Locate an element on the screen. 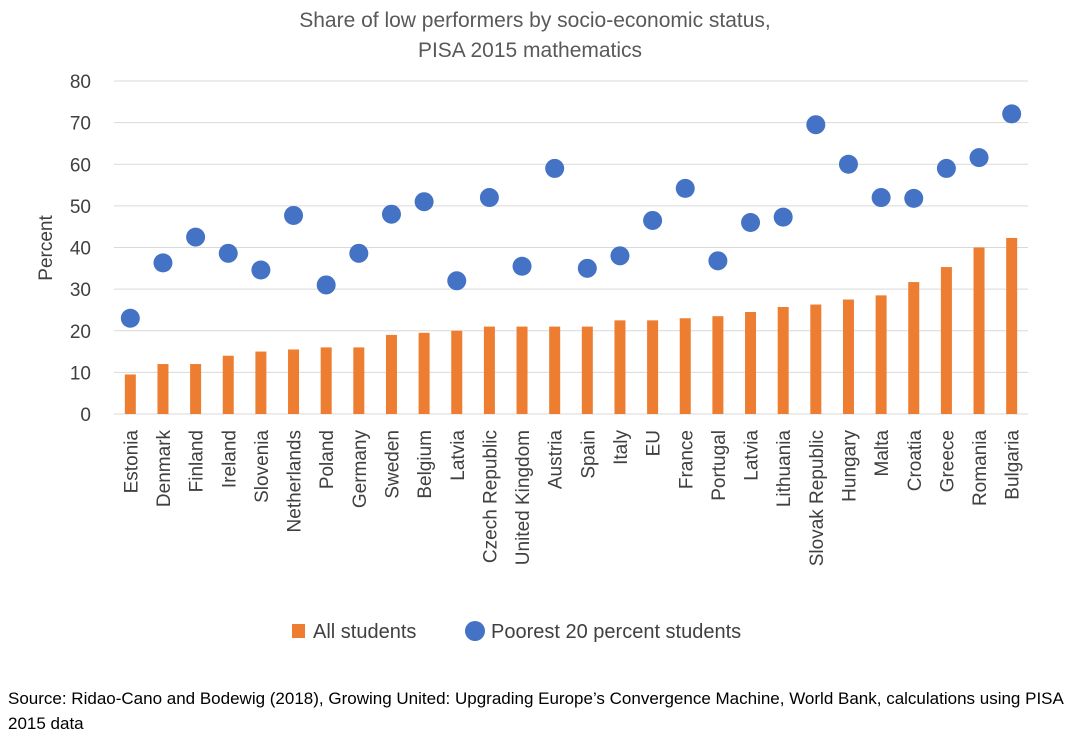 This screenshot has height=751, width=1070. x-tick-label: Spain is located at coordinates (588, 454).